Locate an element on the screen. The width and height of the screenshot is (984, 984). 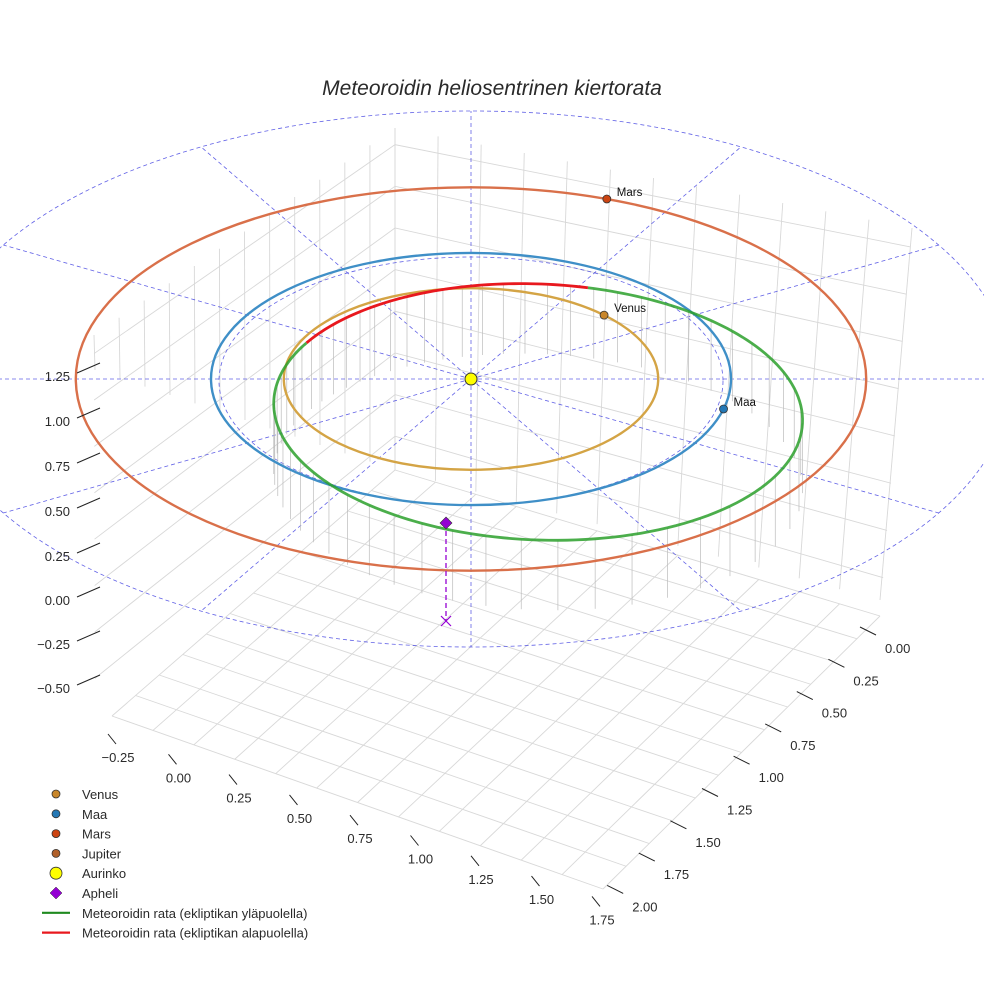
z-tick-label: 1.25 is located at coordinates (57, 376).